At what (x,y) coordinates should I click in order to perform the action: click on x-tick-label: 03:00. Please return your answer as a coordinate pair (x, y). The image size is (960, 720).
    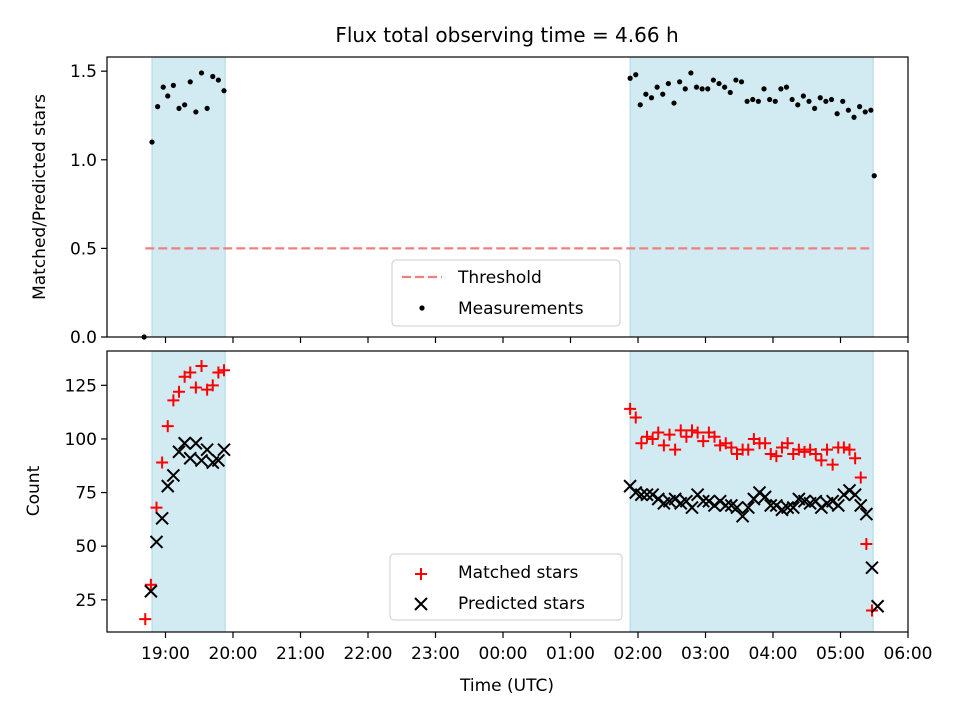
    Looking at the image, I should click on (705, 654).